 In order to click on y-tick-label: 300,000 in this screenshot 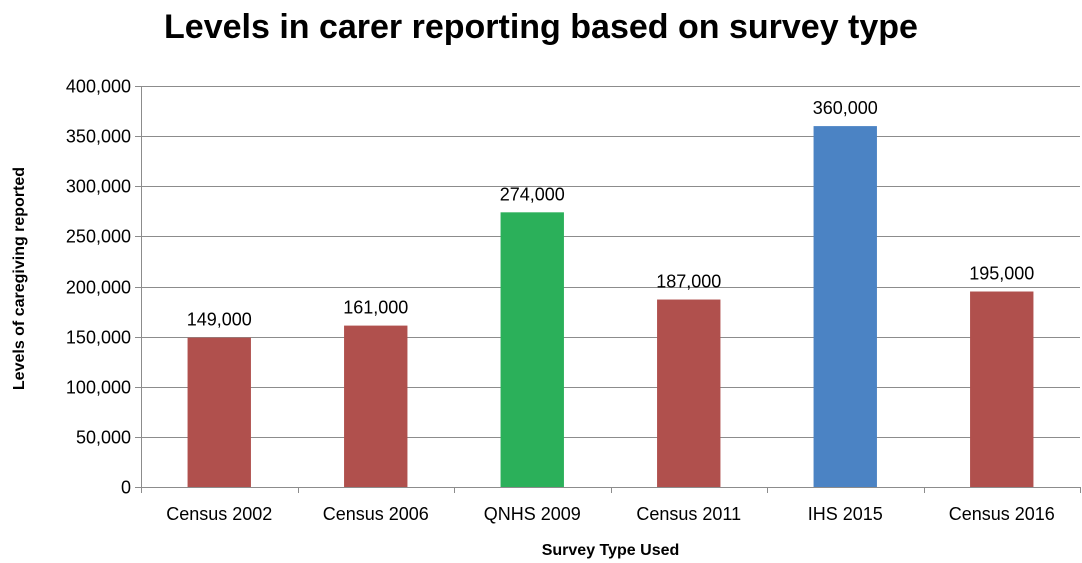, I will do `click(98, 187)`.